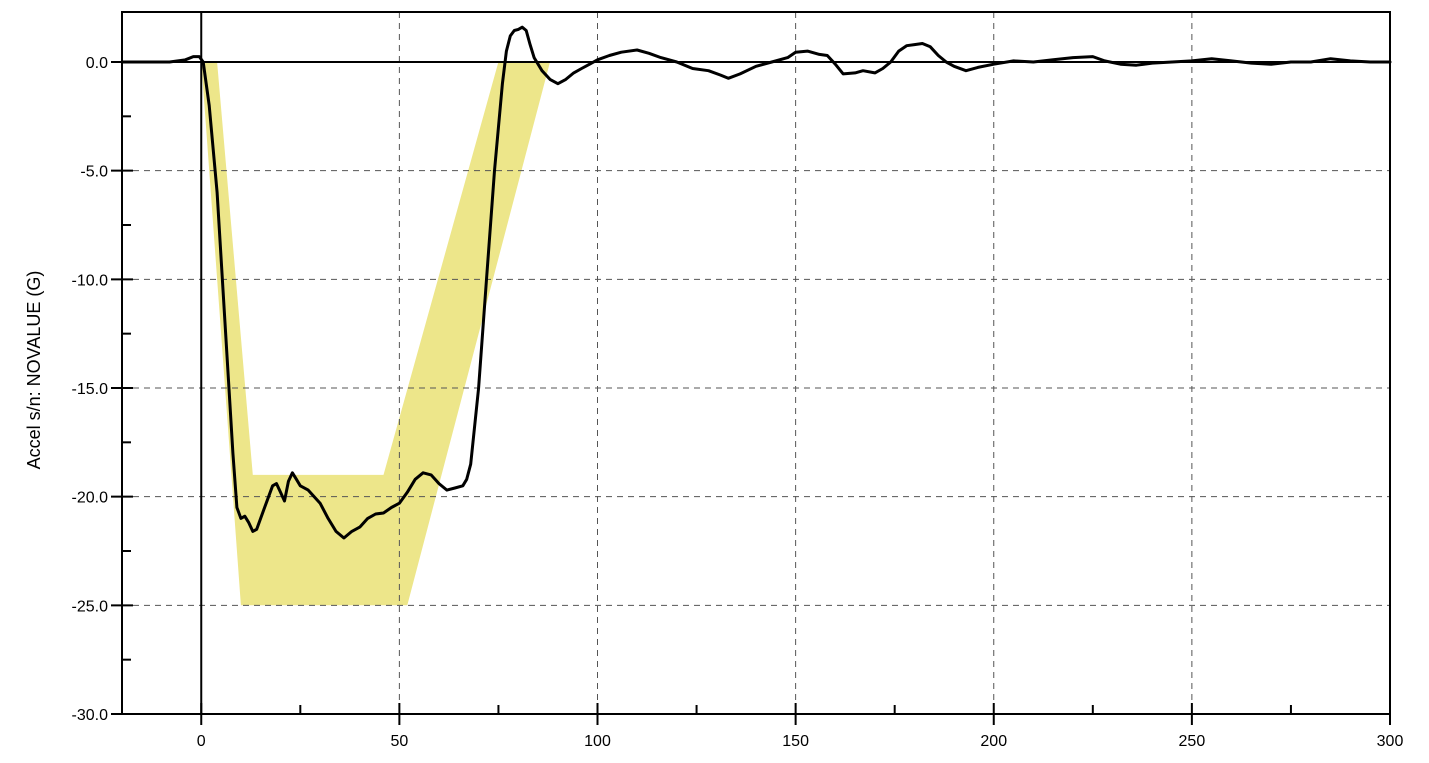  What do you see at coordinates (795, 741) in the screenshot?
I see `x-tick-label: 150` at bounding box center [795, 741].